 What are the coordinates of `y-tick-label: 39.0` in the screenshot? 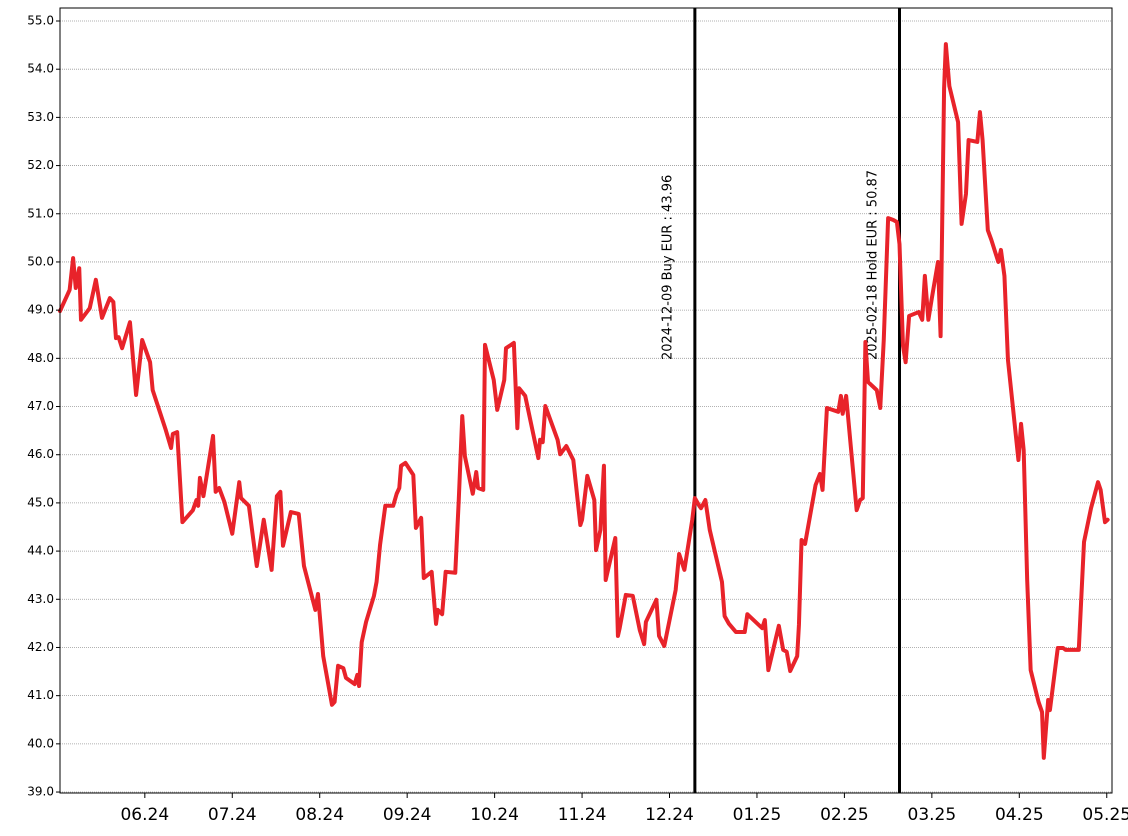 It's located at (40, 792).